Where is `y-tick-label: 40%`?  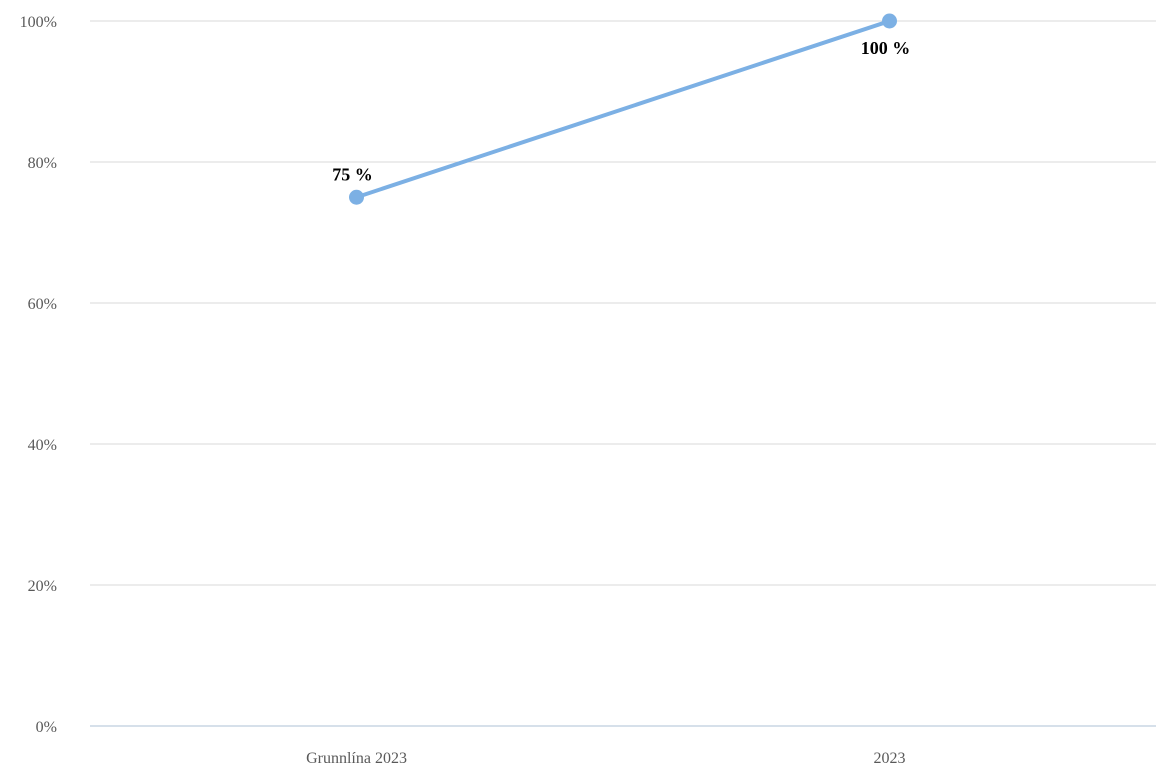
y-tick-label: 40% is located at coordinates (42, 445).